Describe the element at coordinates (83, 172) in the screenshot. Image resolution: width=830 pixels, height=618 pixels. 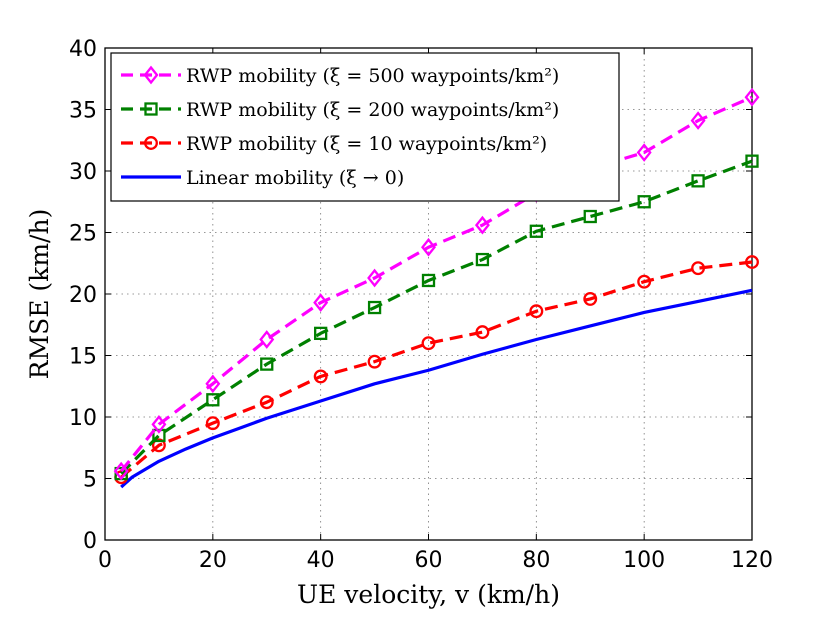
I see `y-tick-label: 30` at that location.